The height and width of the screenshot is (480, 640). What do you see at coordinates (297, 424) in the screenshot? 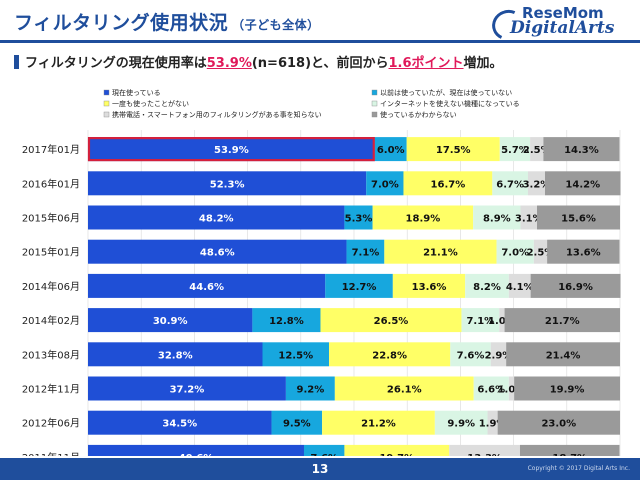
I see `data-label-9-2: 9.5%` at bounding box center [297, 424].